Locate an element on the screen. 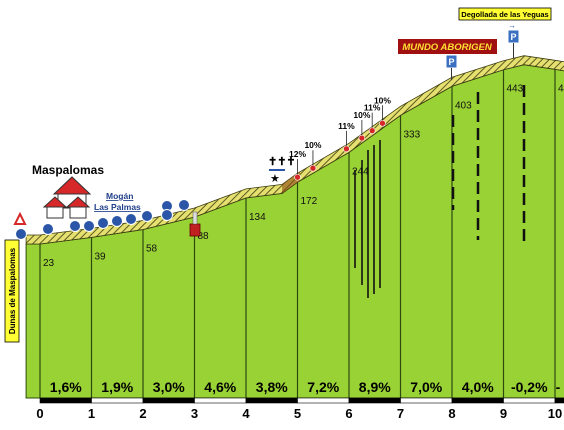 The width and height of the screenshot is (564, 430). x-tick-label: 5 is located at coordinates (297, 413).